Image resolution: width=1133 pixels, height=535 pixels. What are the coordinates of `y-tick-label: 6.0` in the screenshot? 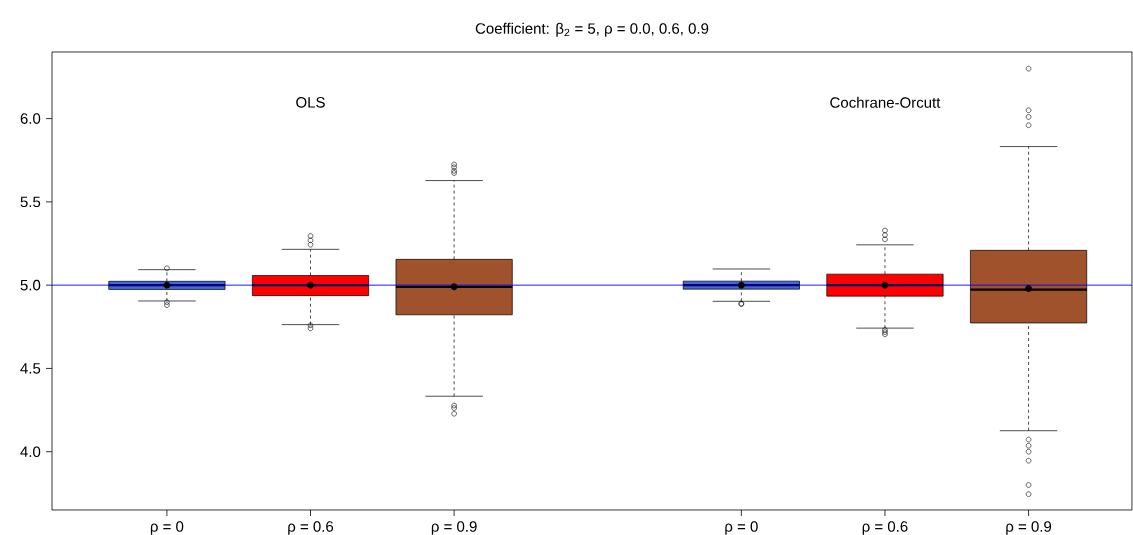 It's located at (30, 118).